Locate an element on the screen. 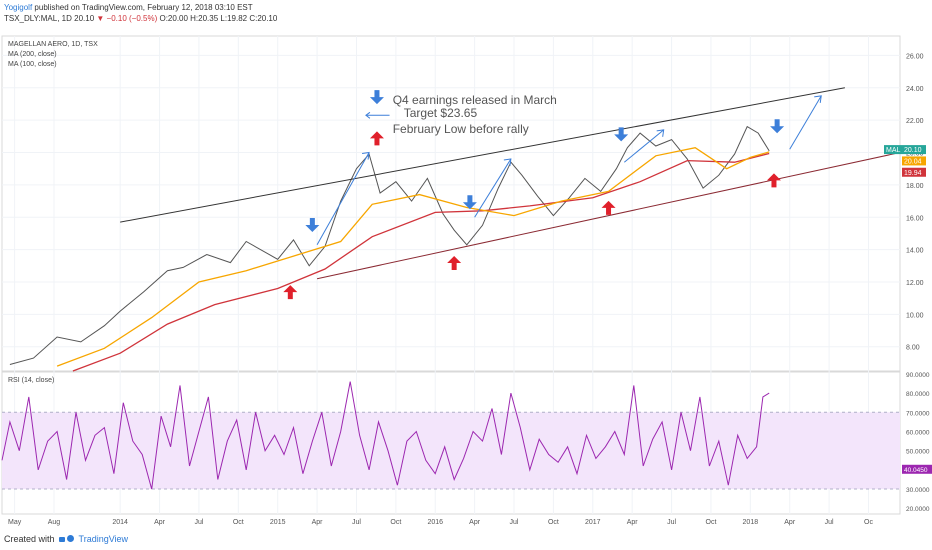  rsi-axis-tick: 80.0000 is located at coordinates (918, 394).